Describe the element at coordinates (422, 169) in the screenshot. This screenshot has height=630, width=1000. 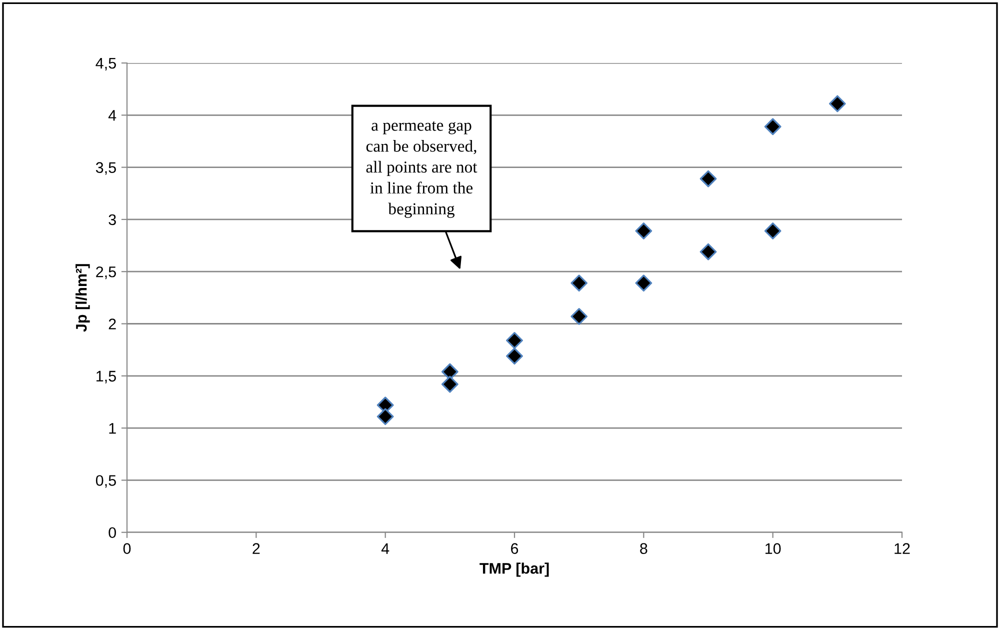
I see `annotation: a permeate gap can be observed, all points are not in line from the beginning` at that location.